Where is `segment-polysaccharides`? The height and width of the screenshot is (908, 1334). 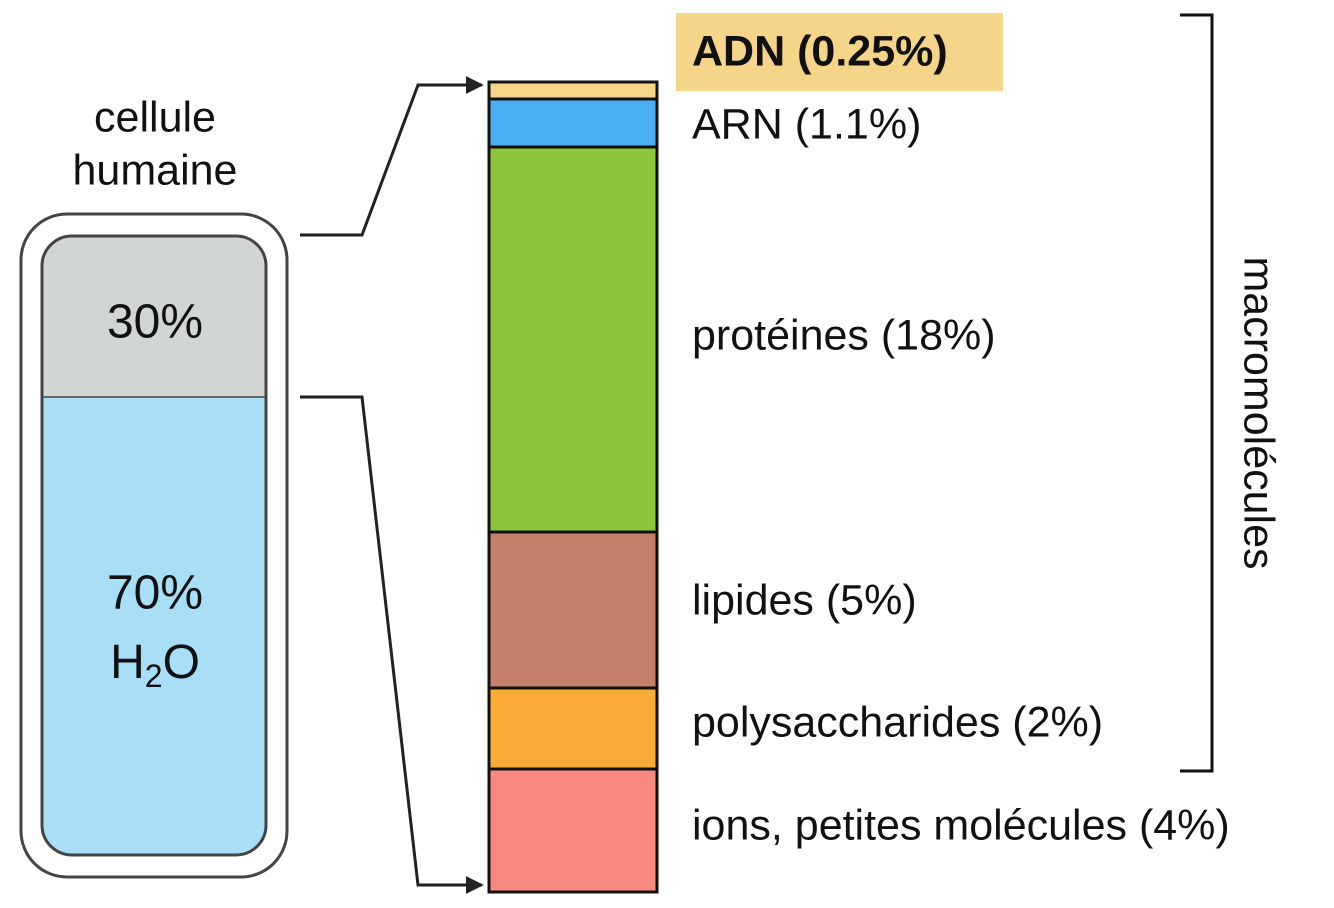
segment-polysaccharides is located at coordinates (573, 728).